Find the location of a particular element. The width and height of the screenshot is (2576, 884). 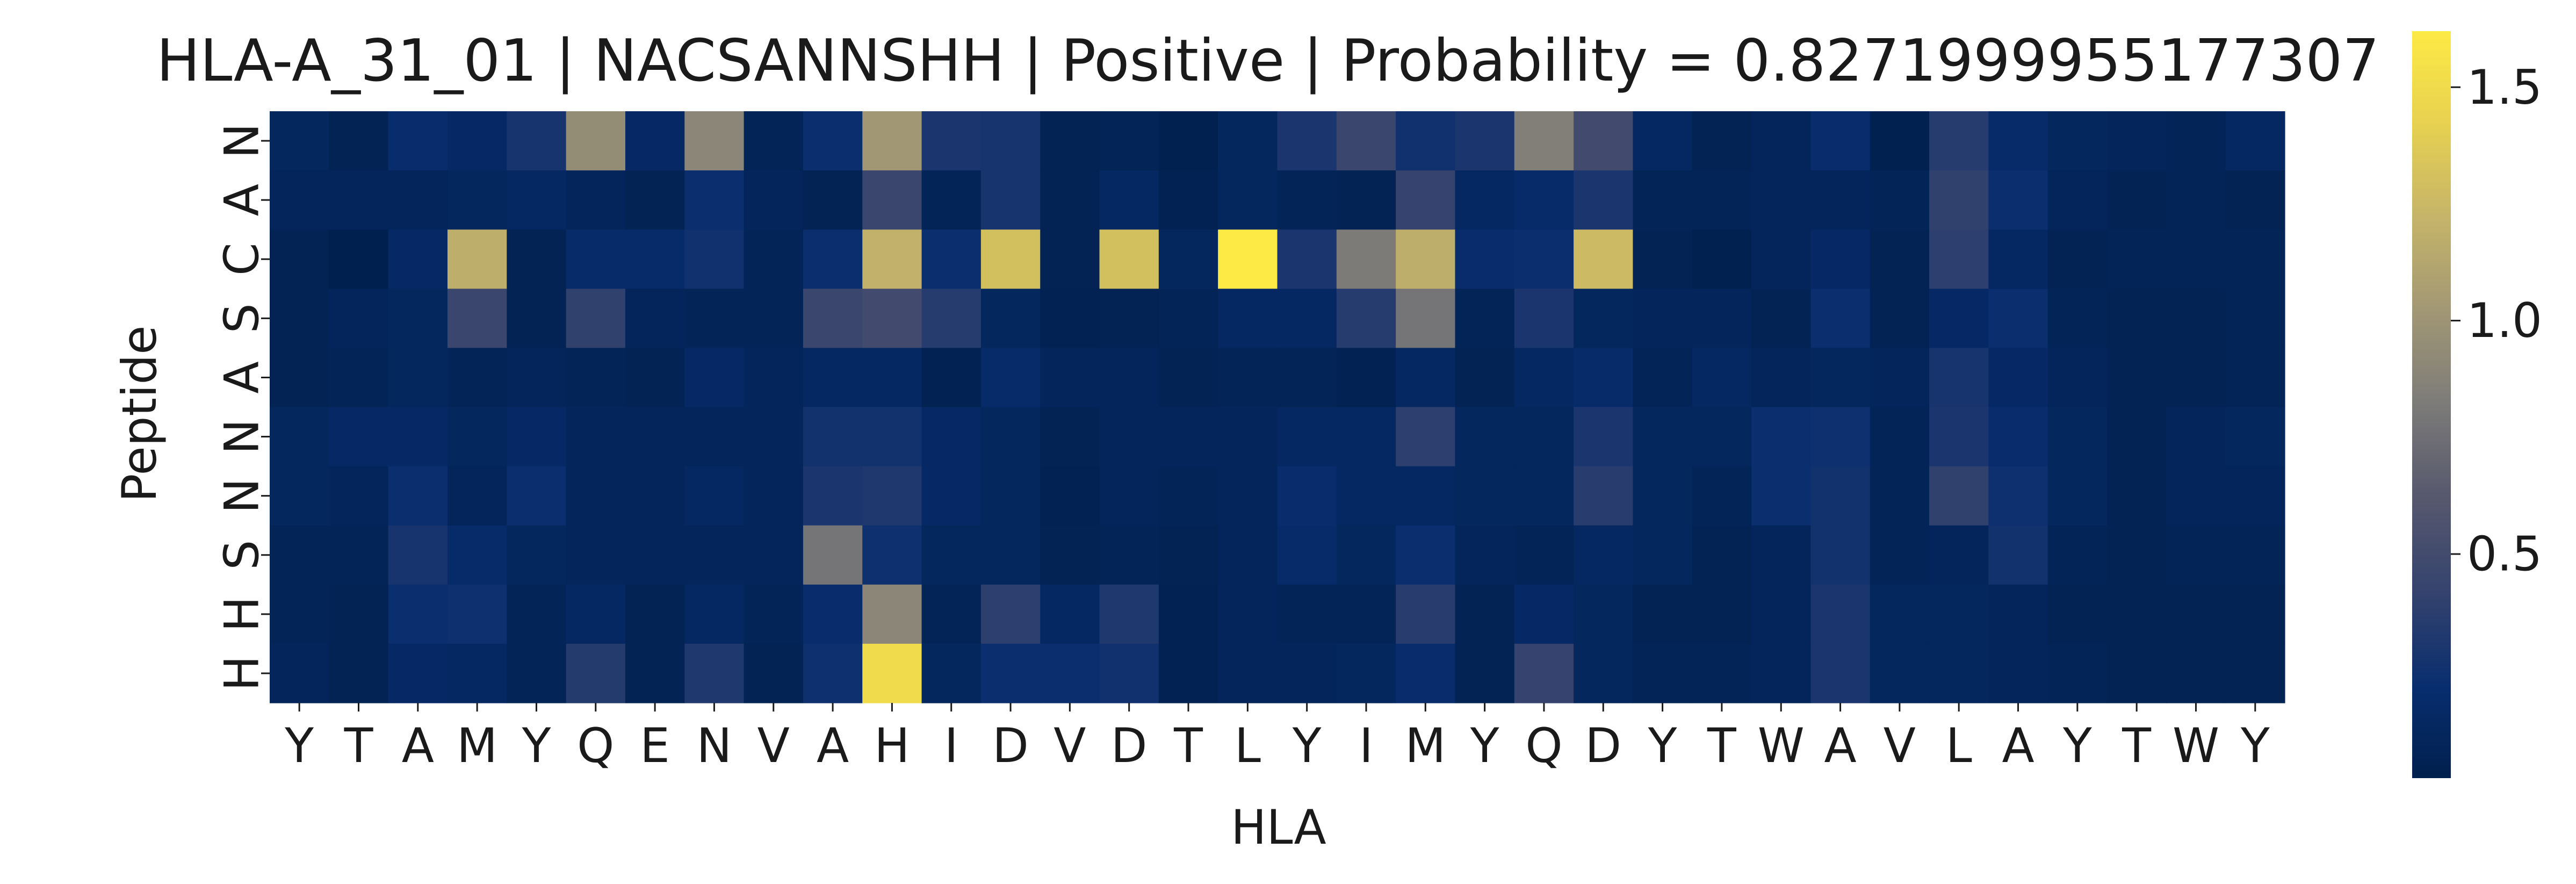

colorbar-tick-label: 1.5 is located at coordinates (2505, 87).